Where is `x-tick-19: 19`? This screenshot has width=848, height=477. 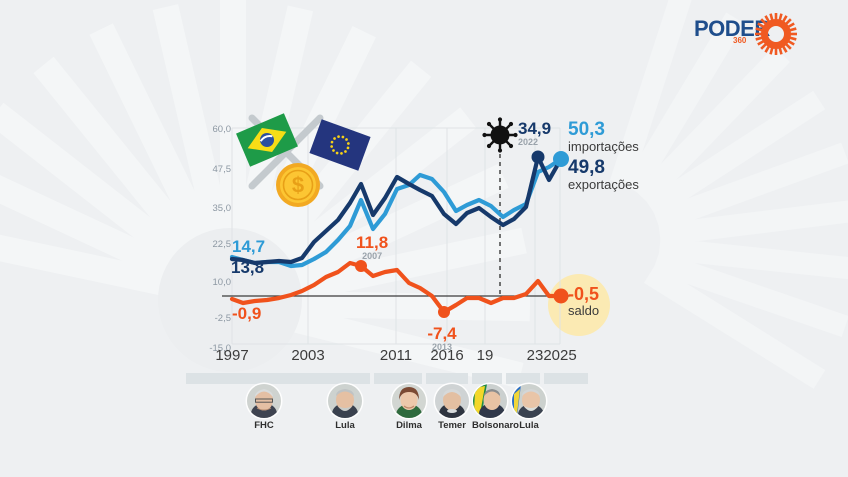
x-tick-19: 19 is located at coordinates (485, 355).